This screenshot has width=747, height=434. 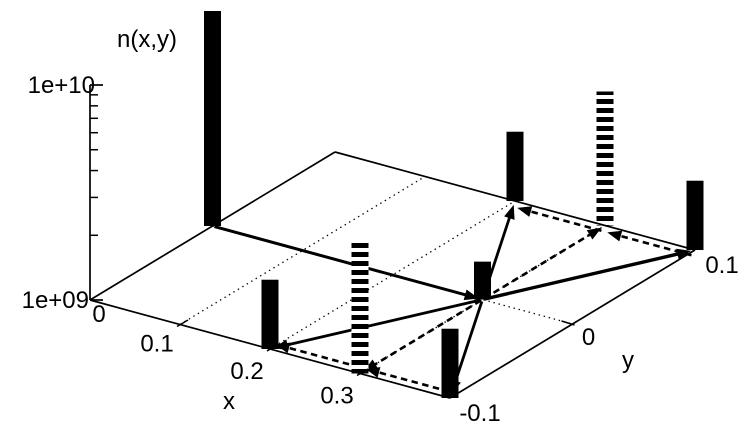 I want to click on bar-x0.3-ym0.1, so click(x=360, y=306).